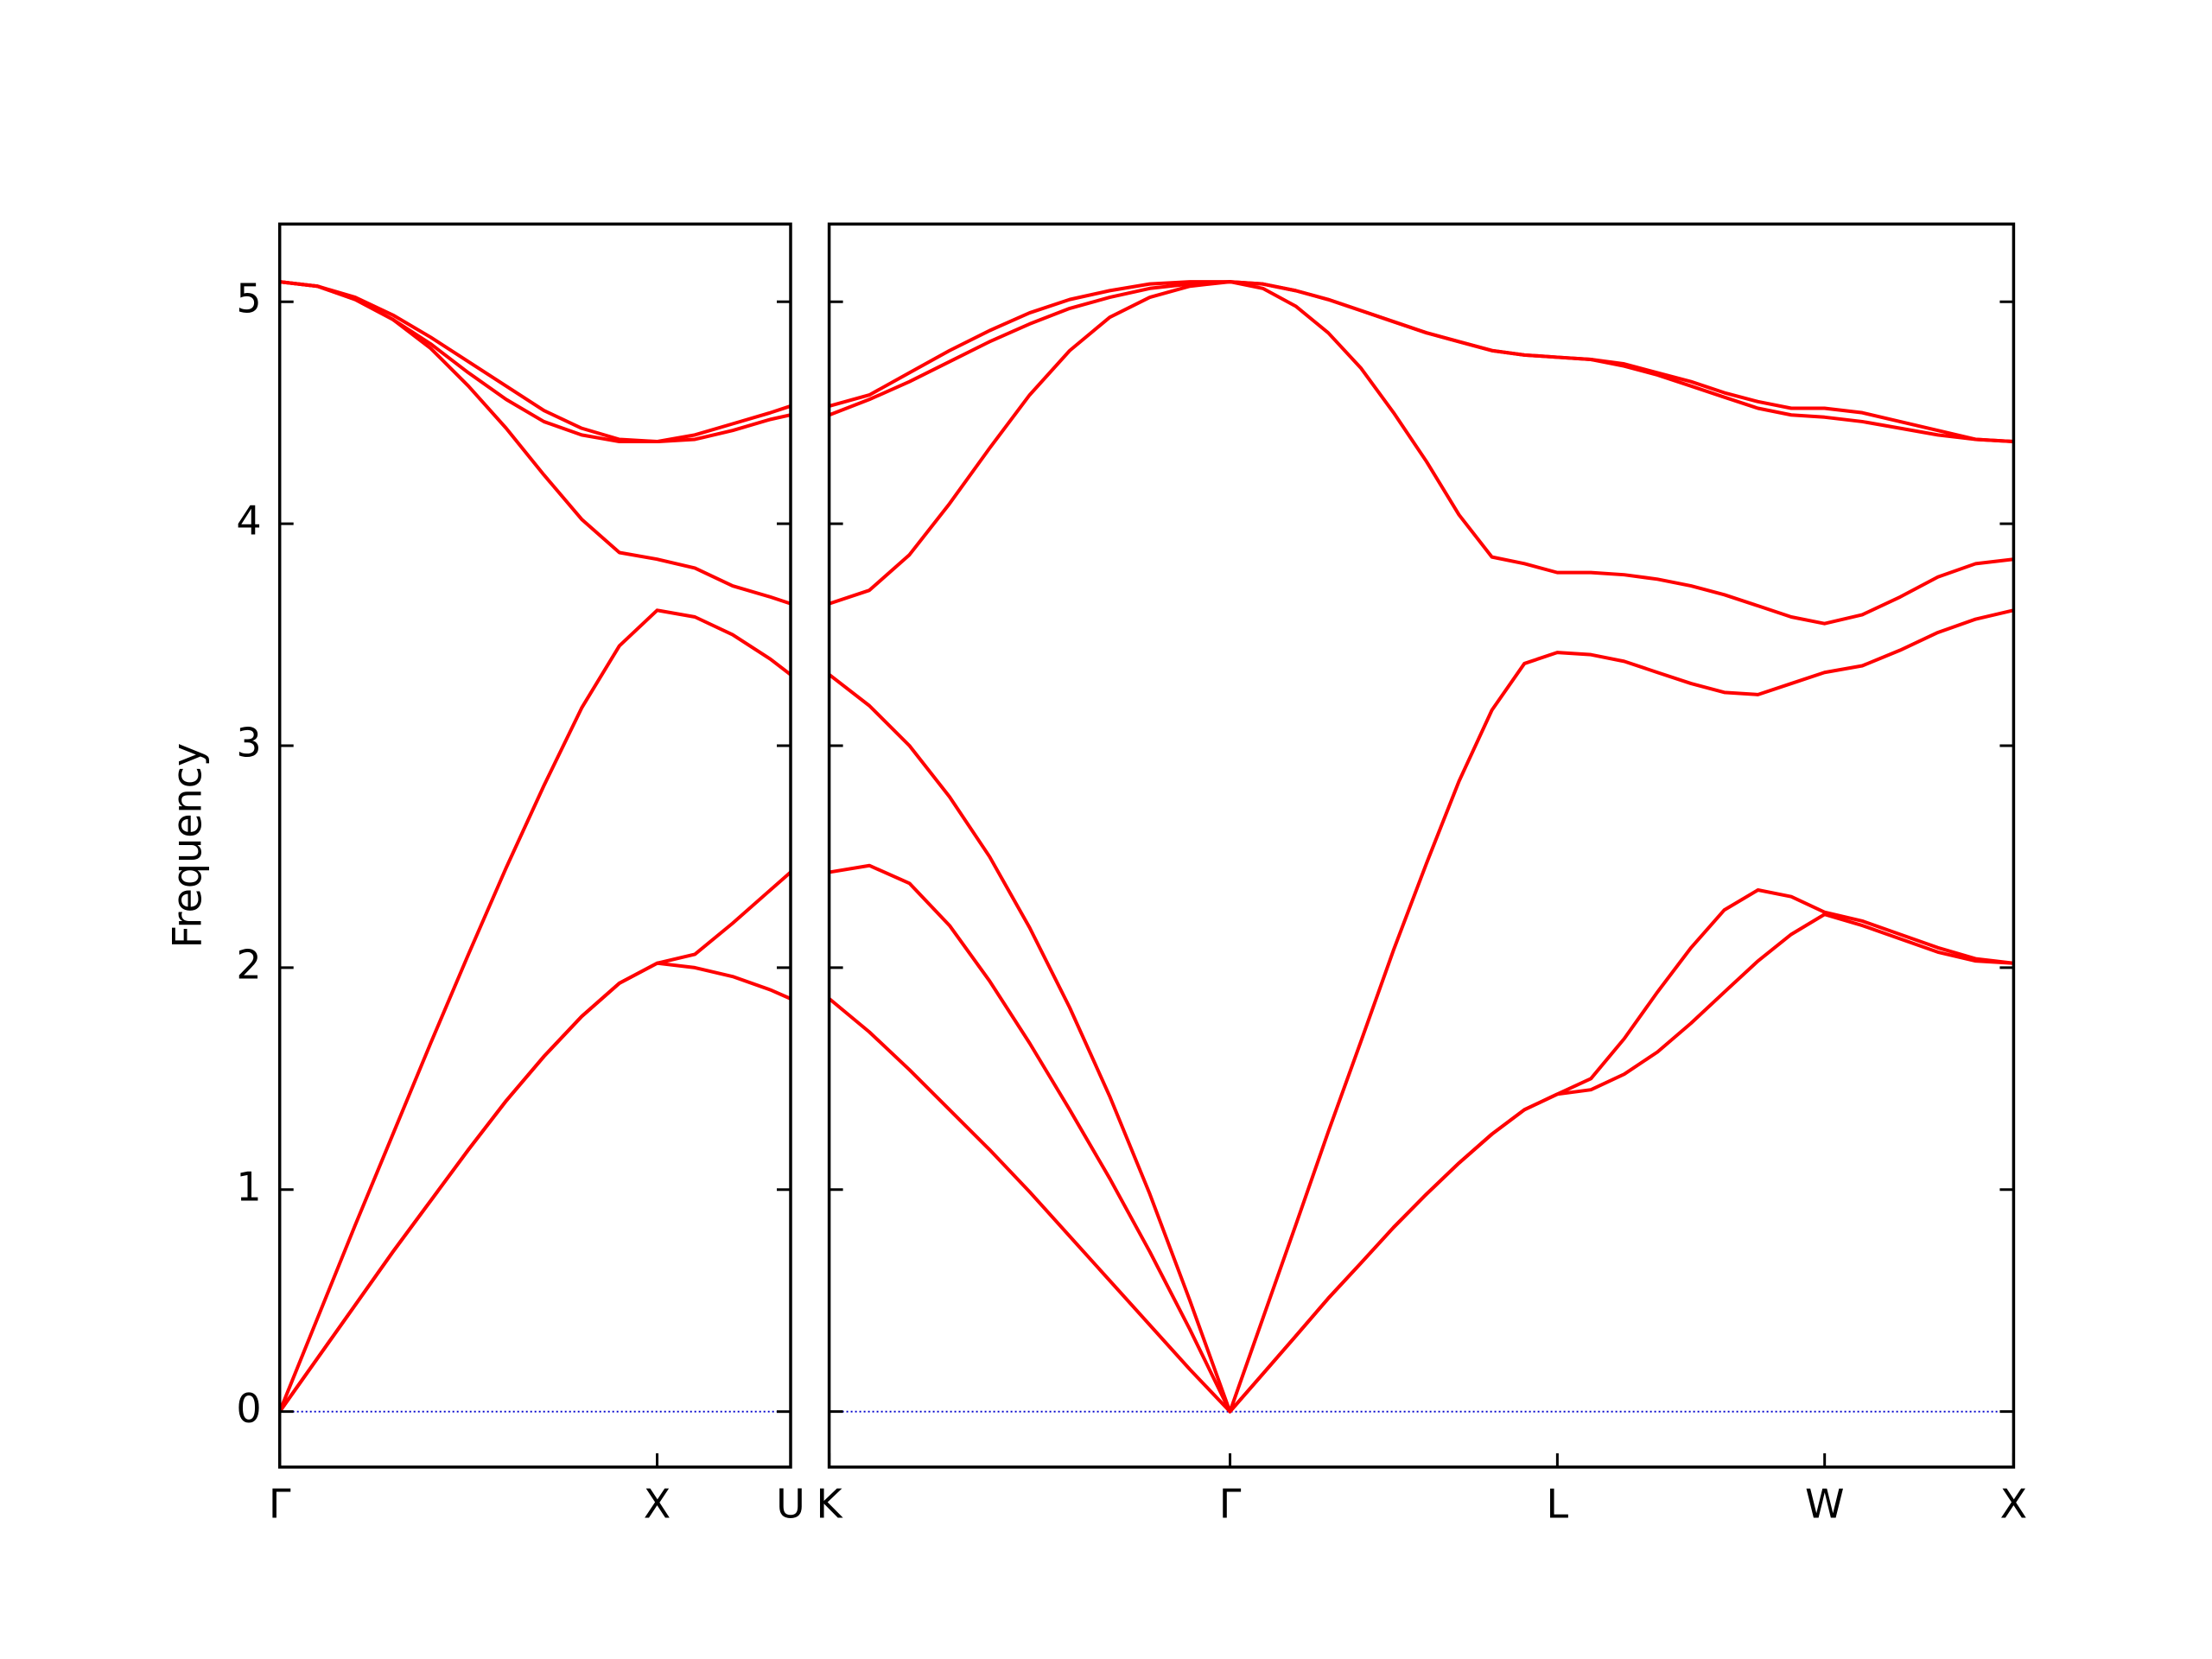 The image size is (2212, 1659). I want to click on y-tick-label: 0, so click(248, 1408).